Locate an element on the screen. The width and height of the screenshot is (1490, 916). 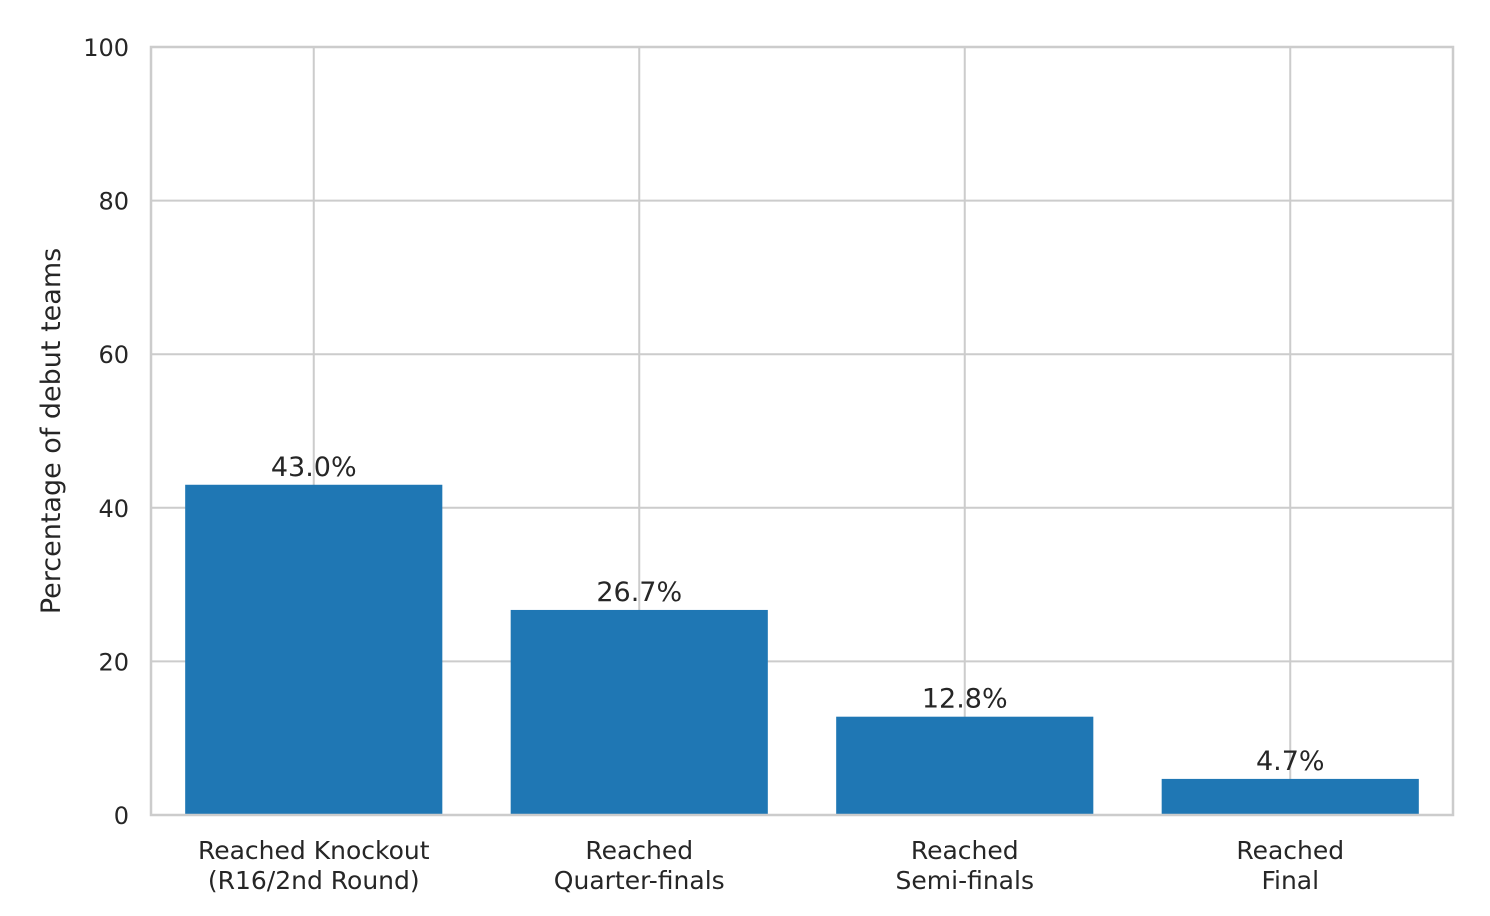
bar-value-label: 43.0% is located at coordinates (314, 467).